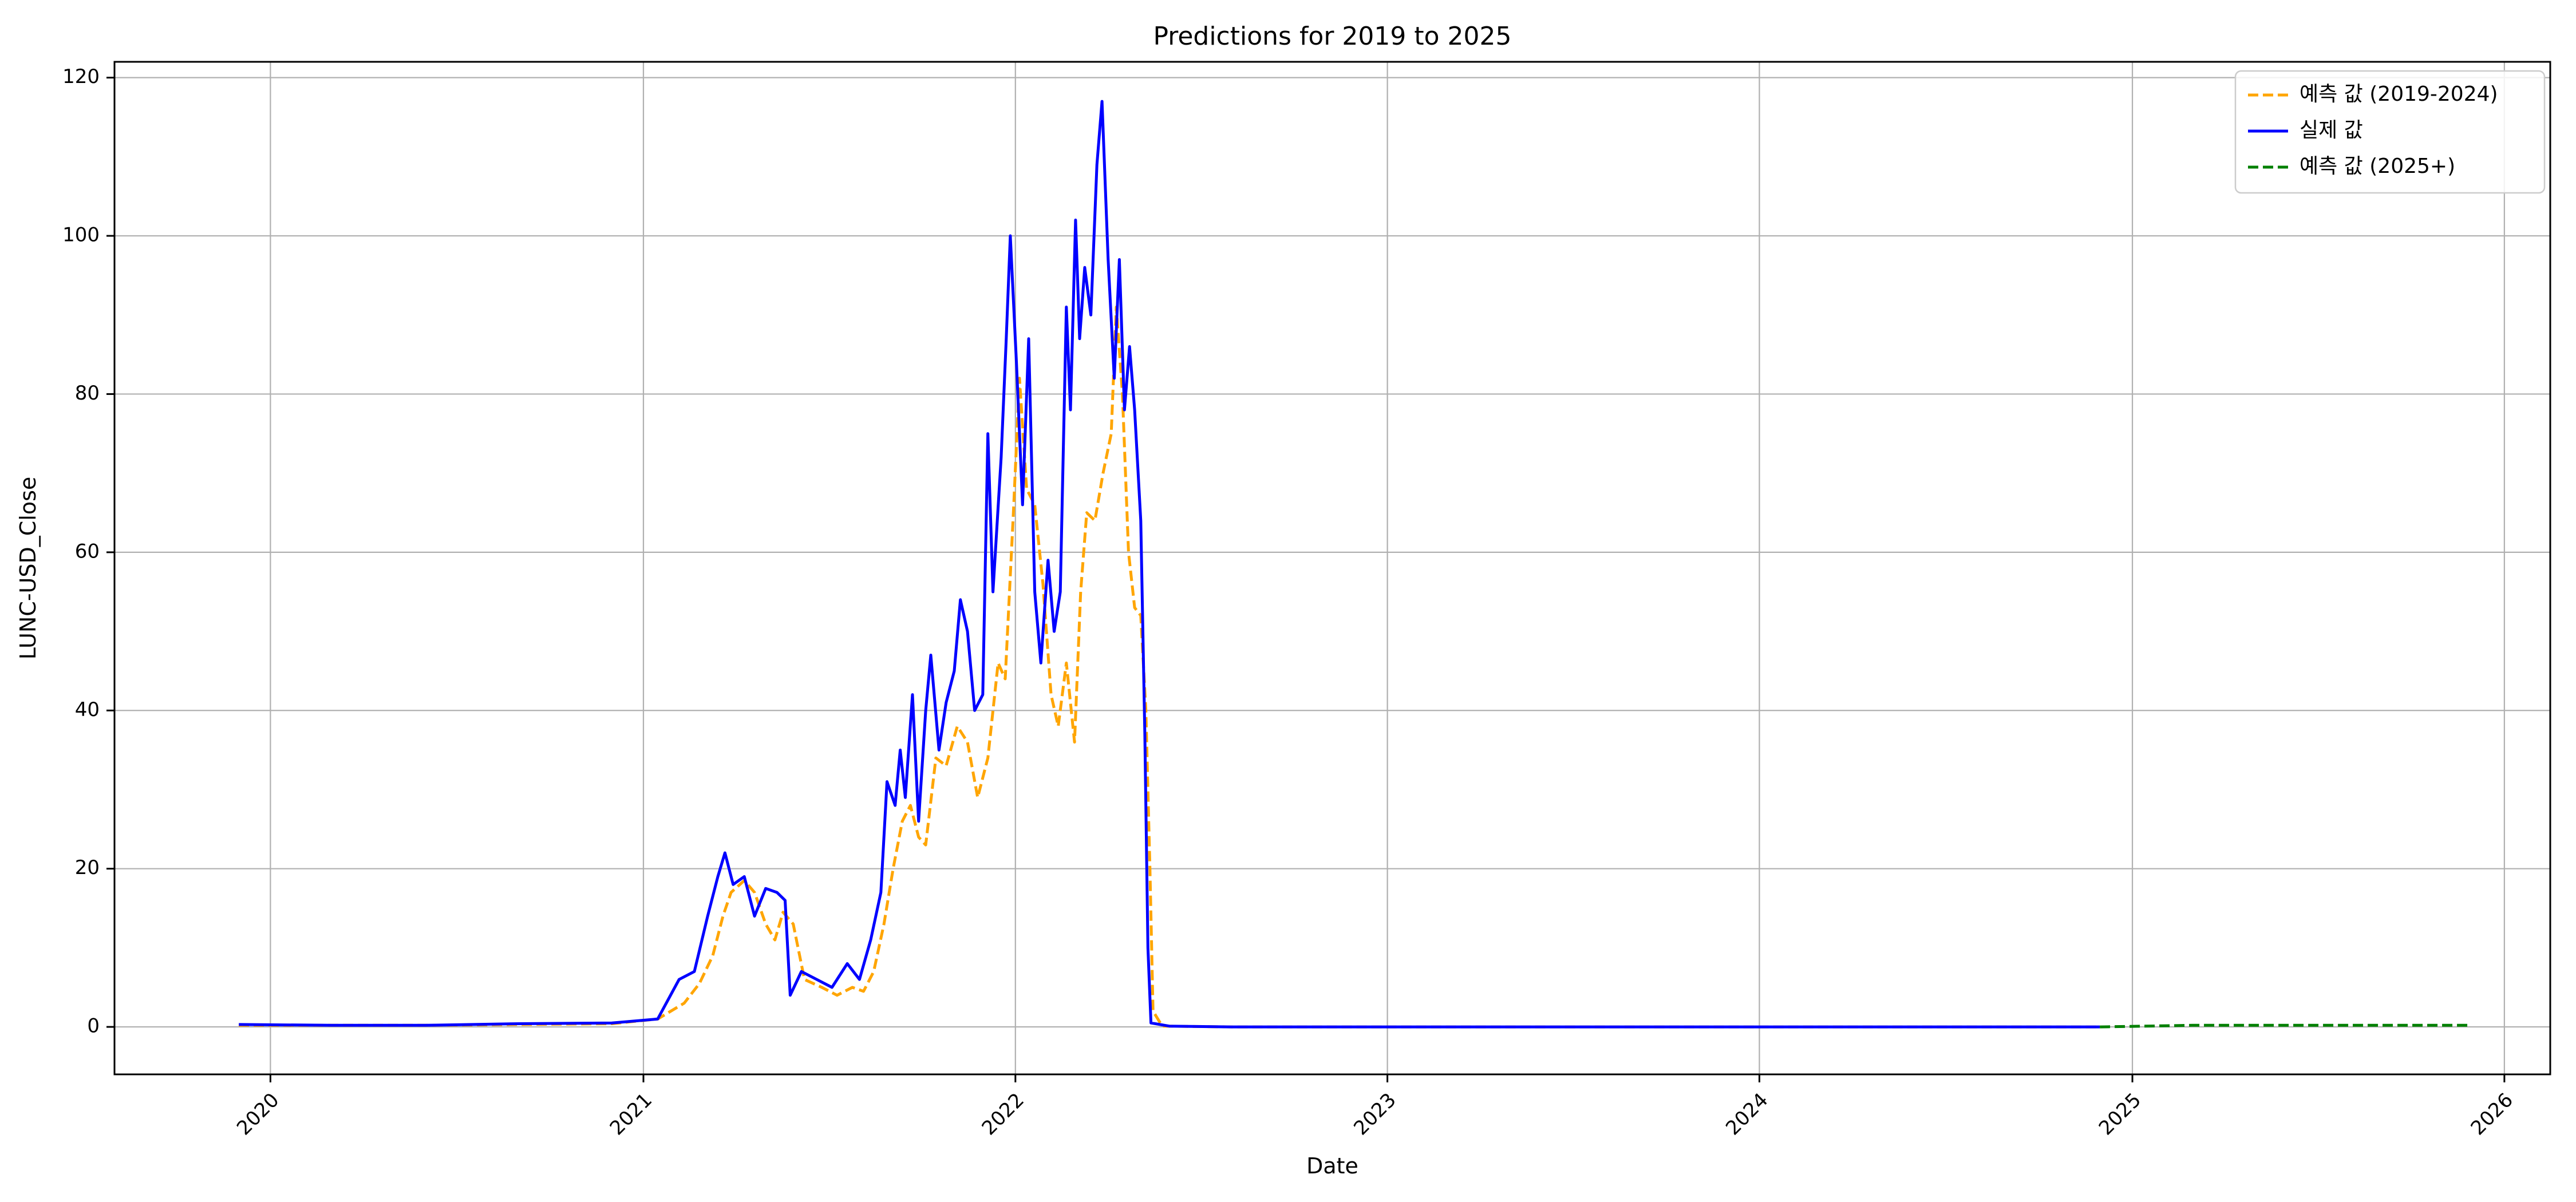  What do you see at coordinates (1332, 1166) in the screenshot?
I see `x-axis-label: Date` at bounding box center [1332, 1166].